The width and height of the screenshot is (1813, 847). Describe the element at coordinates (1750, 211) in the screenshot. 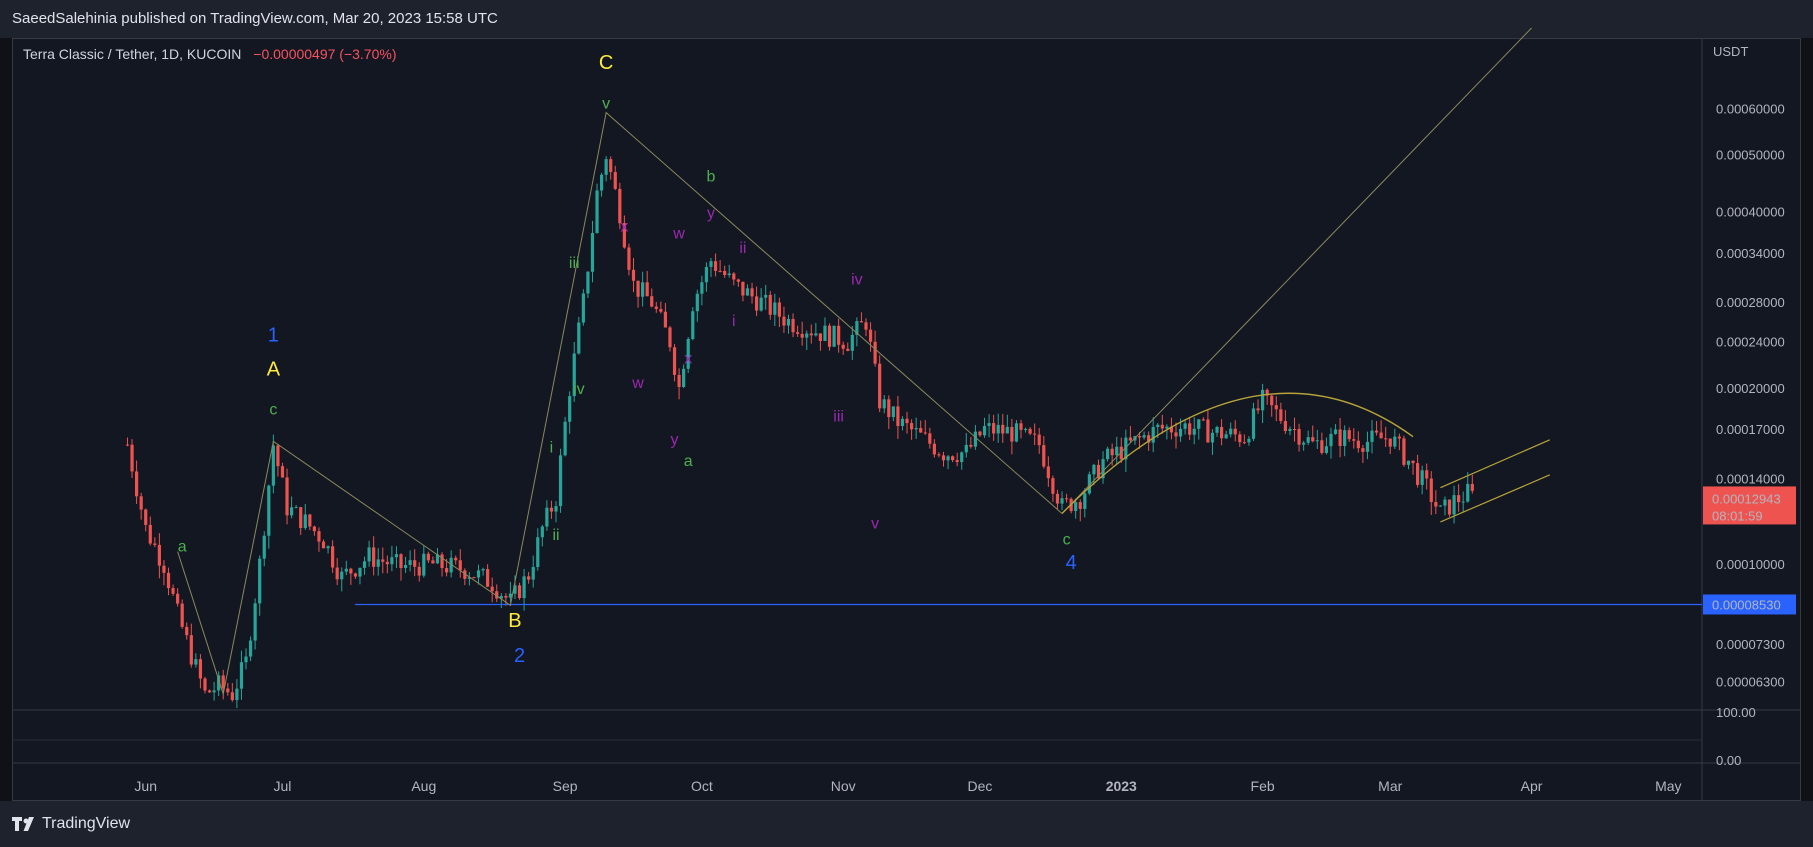

I see `price-tick-label: 0.00040000` at that location.